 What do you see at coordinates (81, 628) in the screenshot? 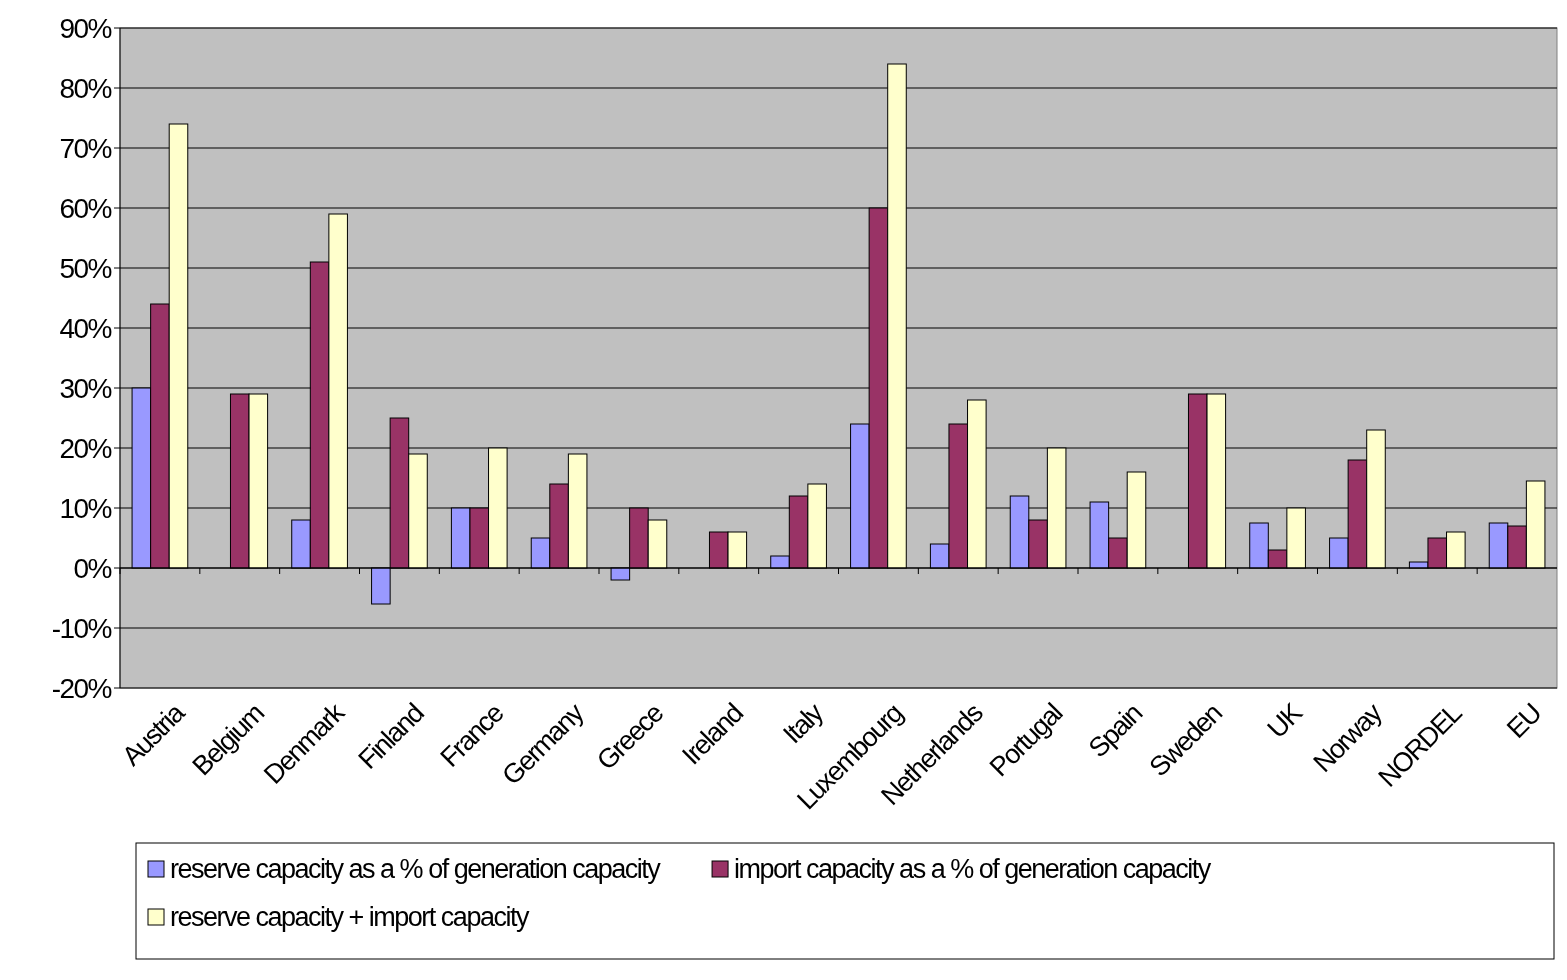
I see `y-tick-label: -10%` at bounding box center [81, 628].